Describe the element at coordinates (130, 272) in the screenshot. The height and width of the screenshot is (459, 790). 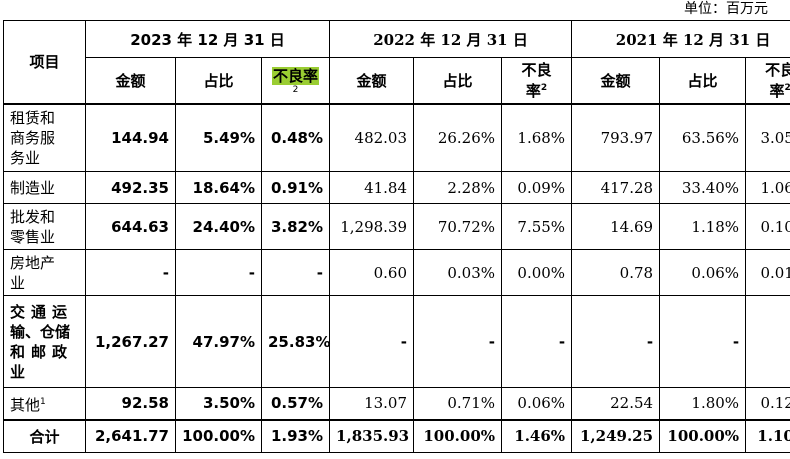
I see `amount-2023: -` at that location.